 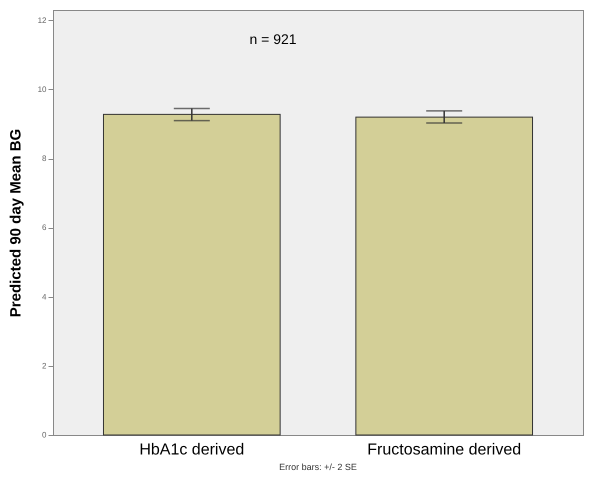 What do you see at coordinates (45, 159) in the screenshot?
I see `y-tick-label: 8` at bounding box center [45, 159].